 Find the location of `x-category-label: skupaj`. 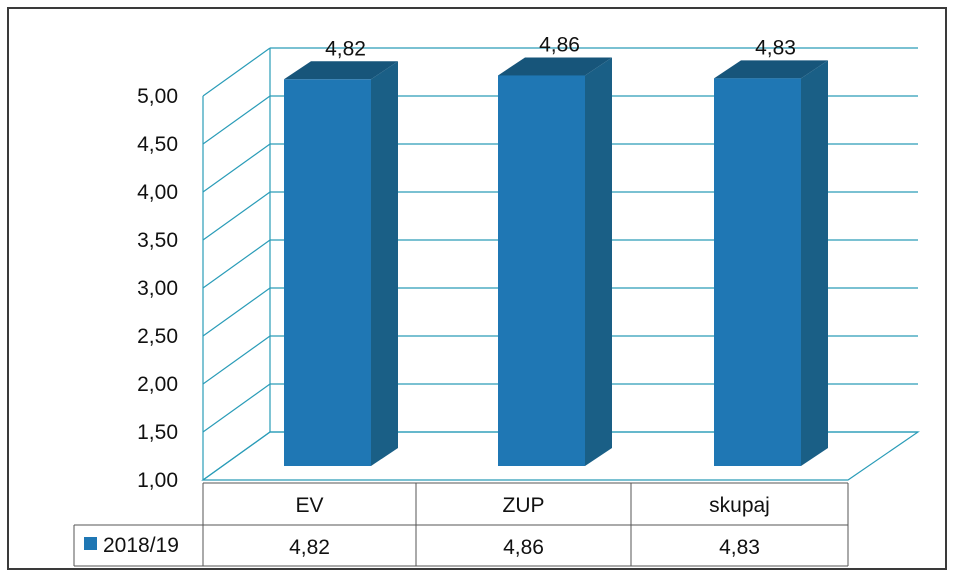

x-category-label: skupaj is located at coordinates (739, 505).